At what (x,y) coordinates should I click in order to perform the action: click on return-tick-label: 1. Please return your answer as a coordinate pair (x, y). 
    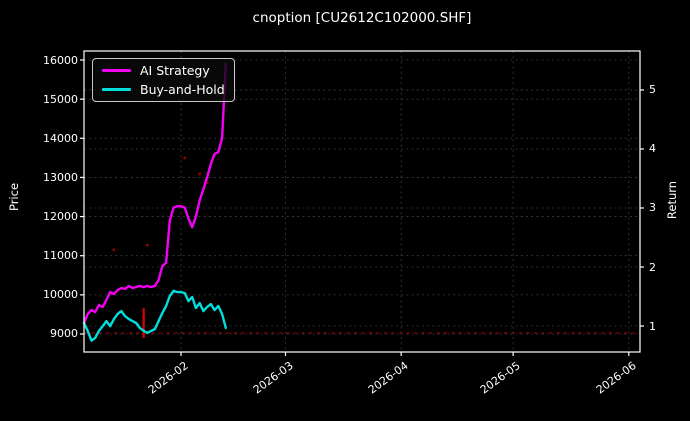
    Looking at the image, I should click on (652, 326).